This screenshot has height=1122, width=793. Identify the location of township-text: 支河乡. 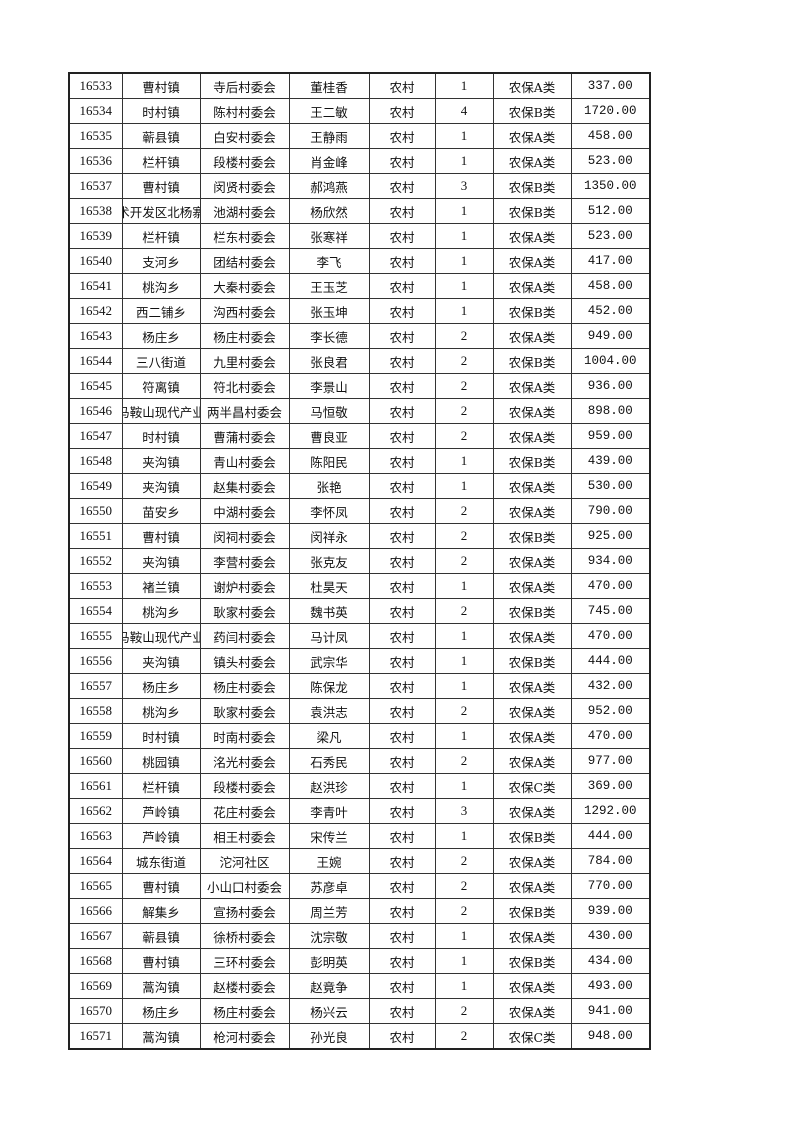
(161, 262).